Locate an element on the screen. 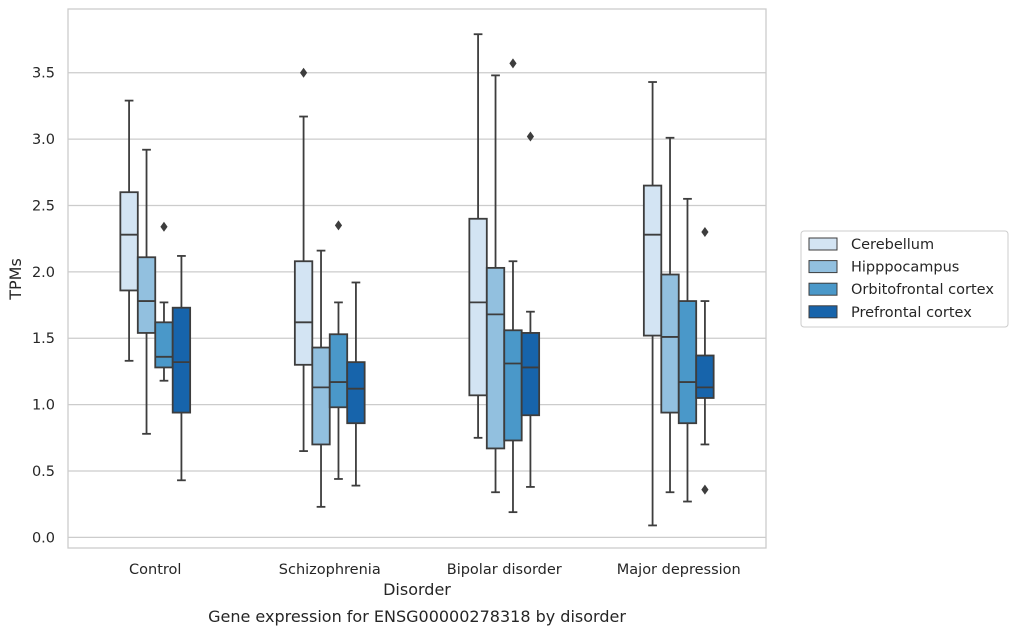  legend-label: Hipppocampus is located at coordinates (905, 268).